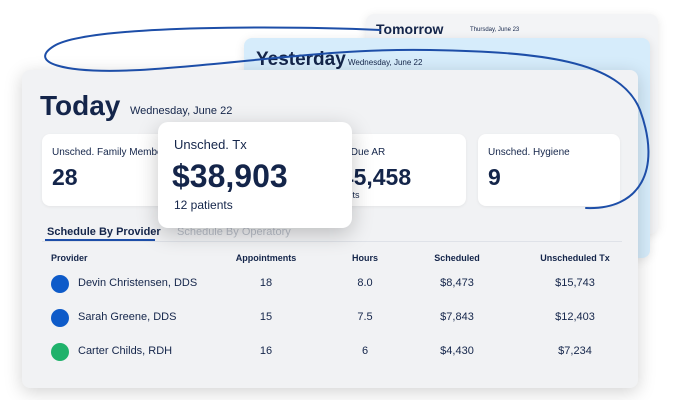  Describe the element at coordinates (203, 205) in the screenshot. I see `popup-caption: 12 patients` at that location.